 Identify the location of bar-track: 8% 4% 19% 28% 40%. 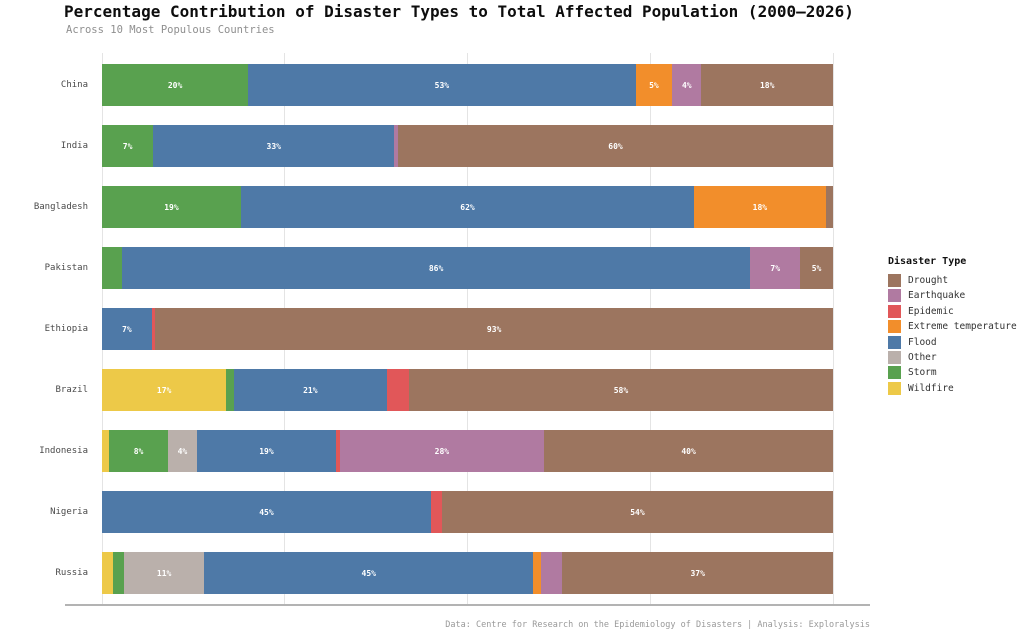
(467, 451).